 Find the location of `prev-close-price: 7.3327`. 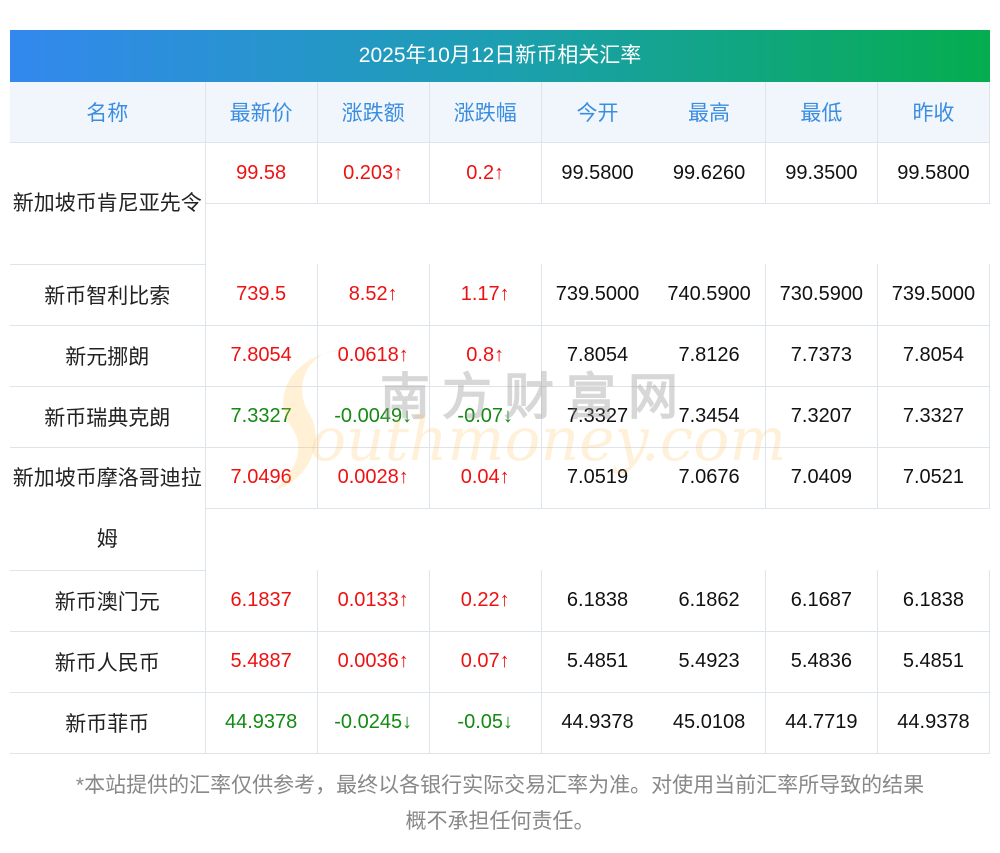

prev-close-price: 7.3327 is located at coordinates (934, 417).